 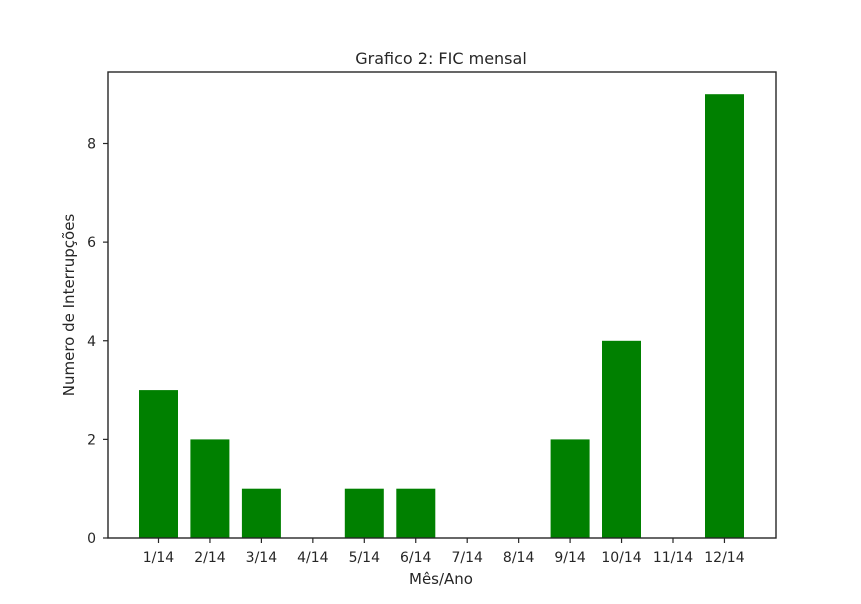 I want to click on x-tick-label: 5/14, so click(x=365, y=558).